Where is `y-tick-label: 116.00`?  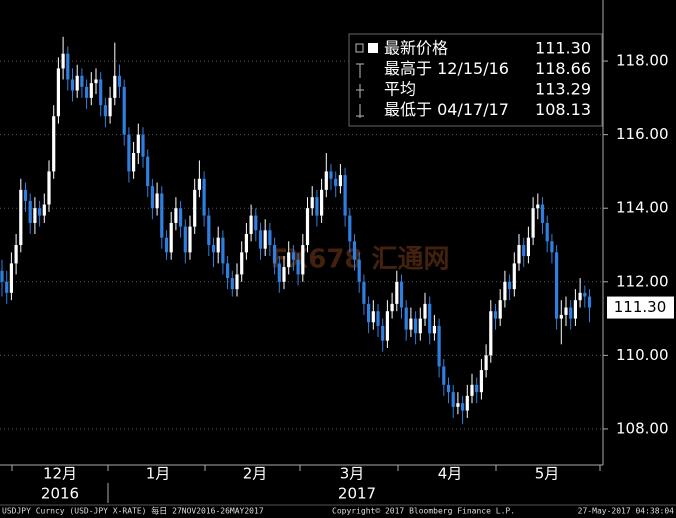 y-tick-label: 116.00 is located at coordinates (642, 134).